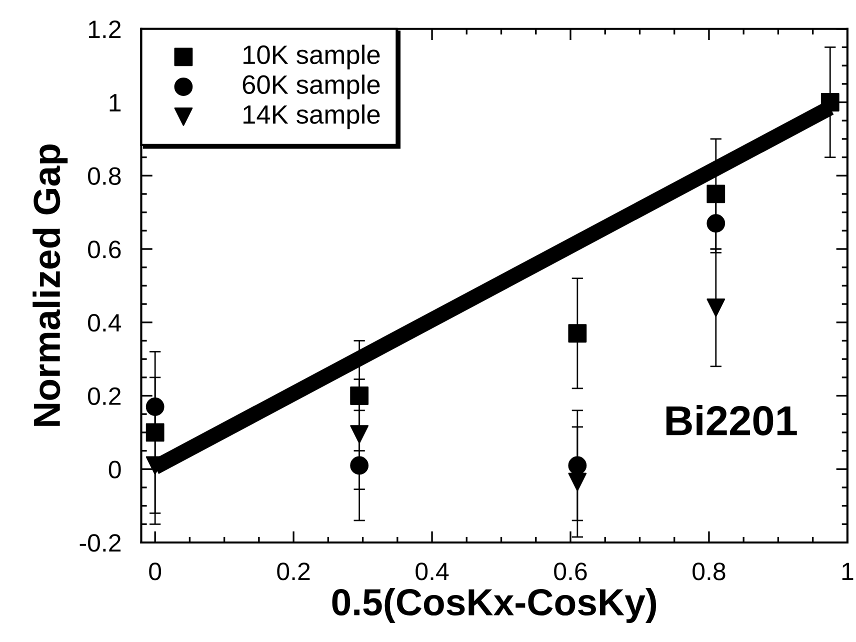 The image size is (856, 642). Describe the element at coordinates (311, 87) in the screenshot. I see `legend-label: 60K sample` at that location.